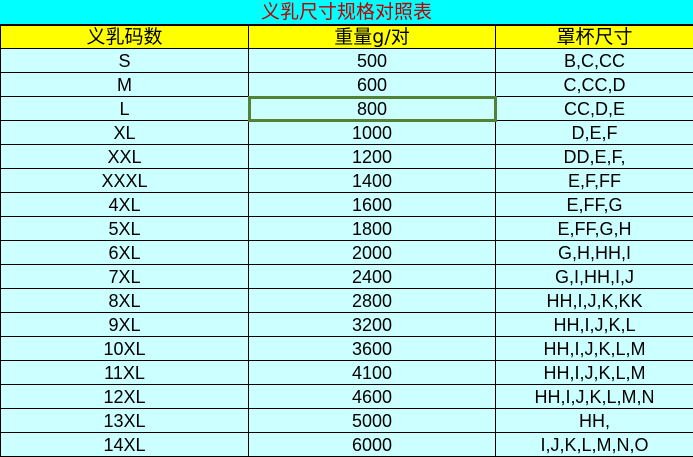 The width and height of the screenshot is (693, 457). What do you see at coordinates (594, 397) in the screenshot?
I see `cell-cup: HH,I,J,K,L,M,N` at bounding box center [594, 397].